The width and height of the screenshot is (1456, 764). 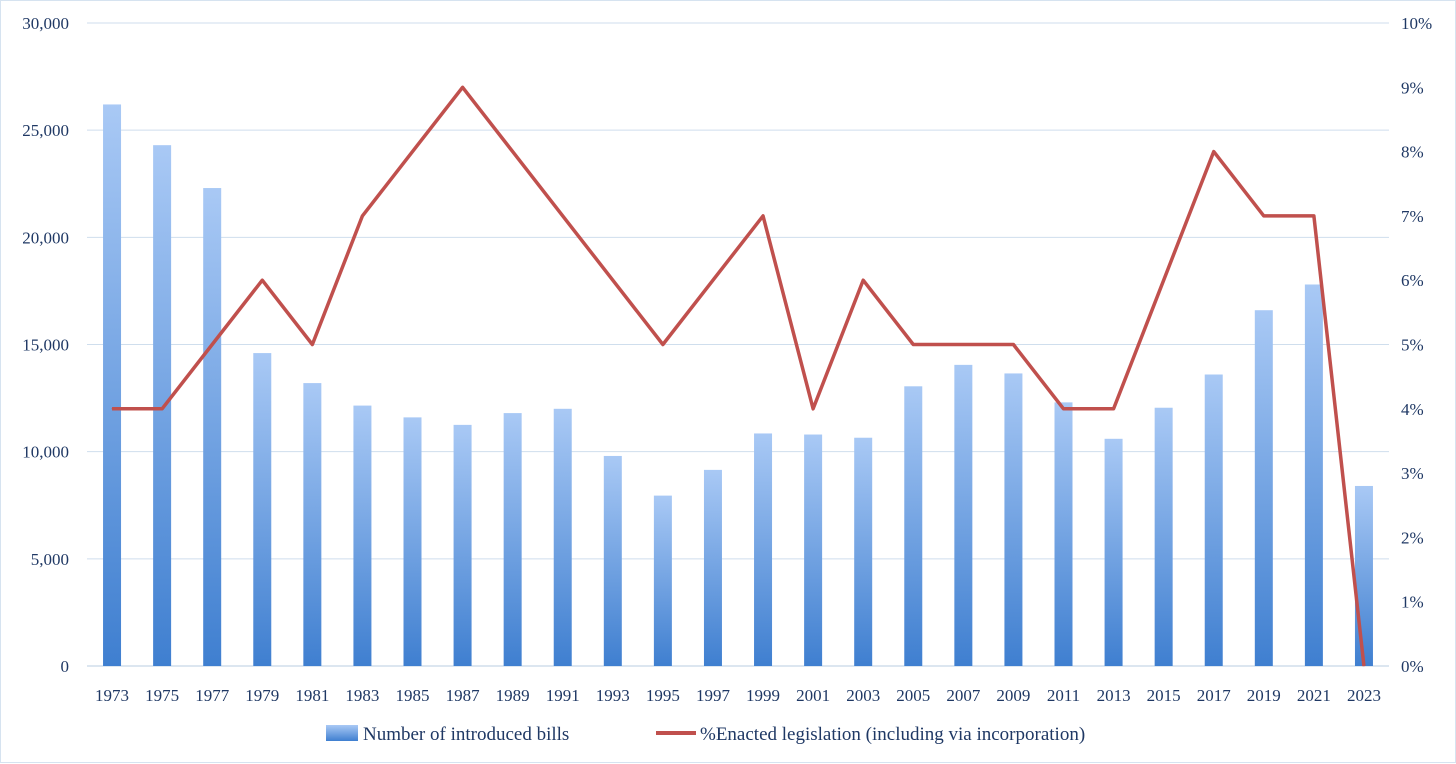 What do you see at coordinates (612, 560) in the screenshot?
I see `bar-1993` at bounding box center [612, 560].